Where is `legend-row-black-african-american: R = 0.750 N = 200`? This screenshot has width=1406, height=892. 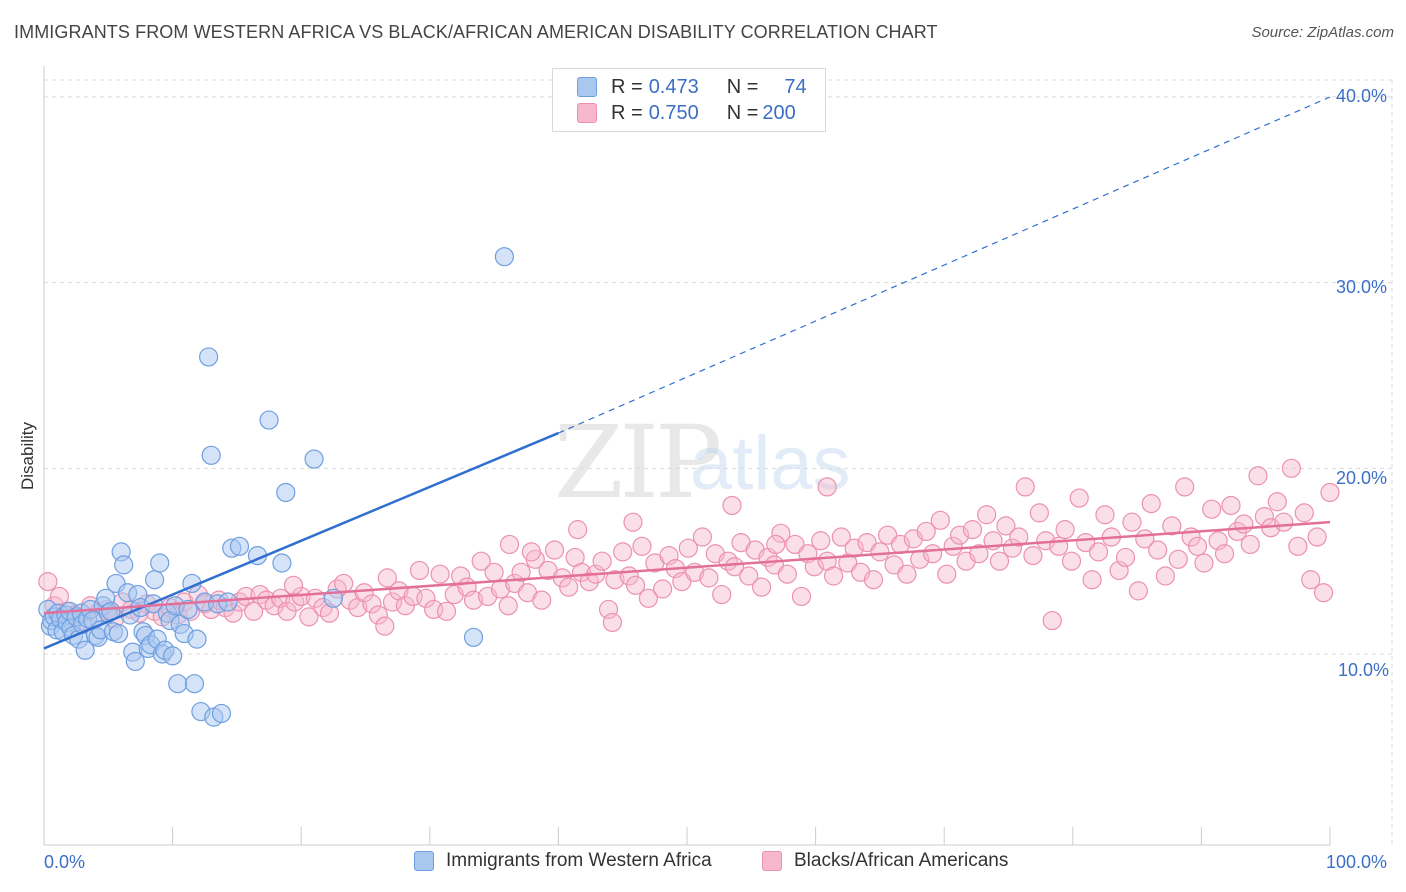
legend-row-black-african-american: R = 0.750 N = 200 is located at coordinates (686, 113).